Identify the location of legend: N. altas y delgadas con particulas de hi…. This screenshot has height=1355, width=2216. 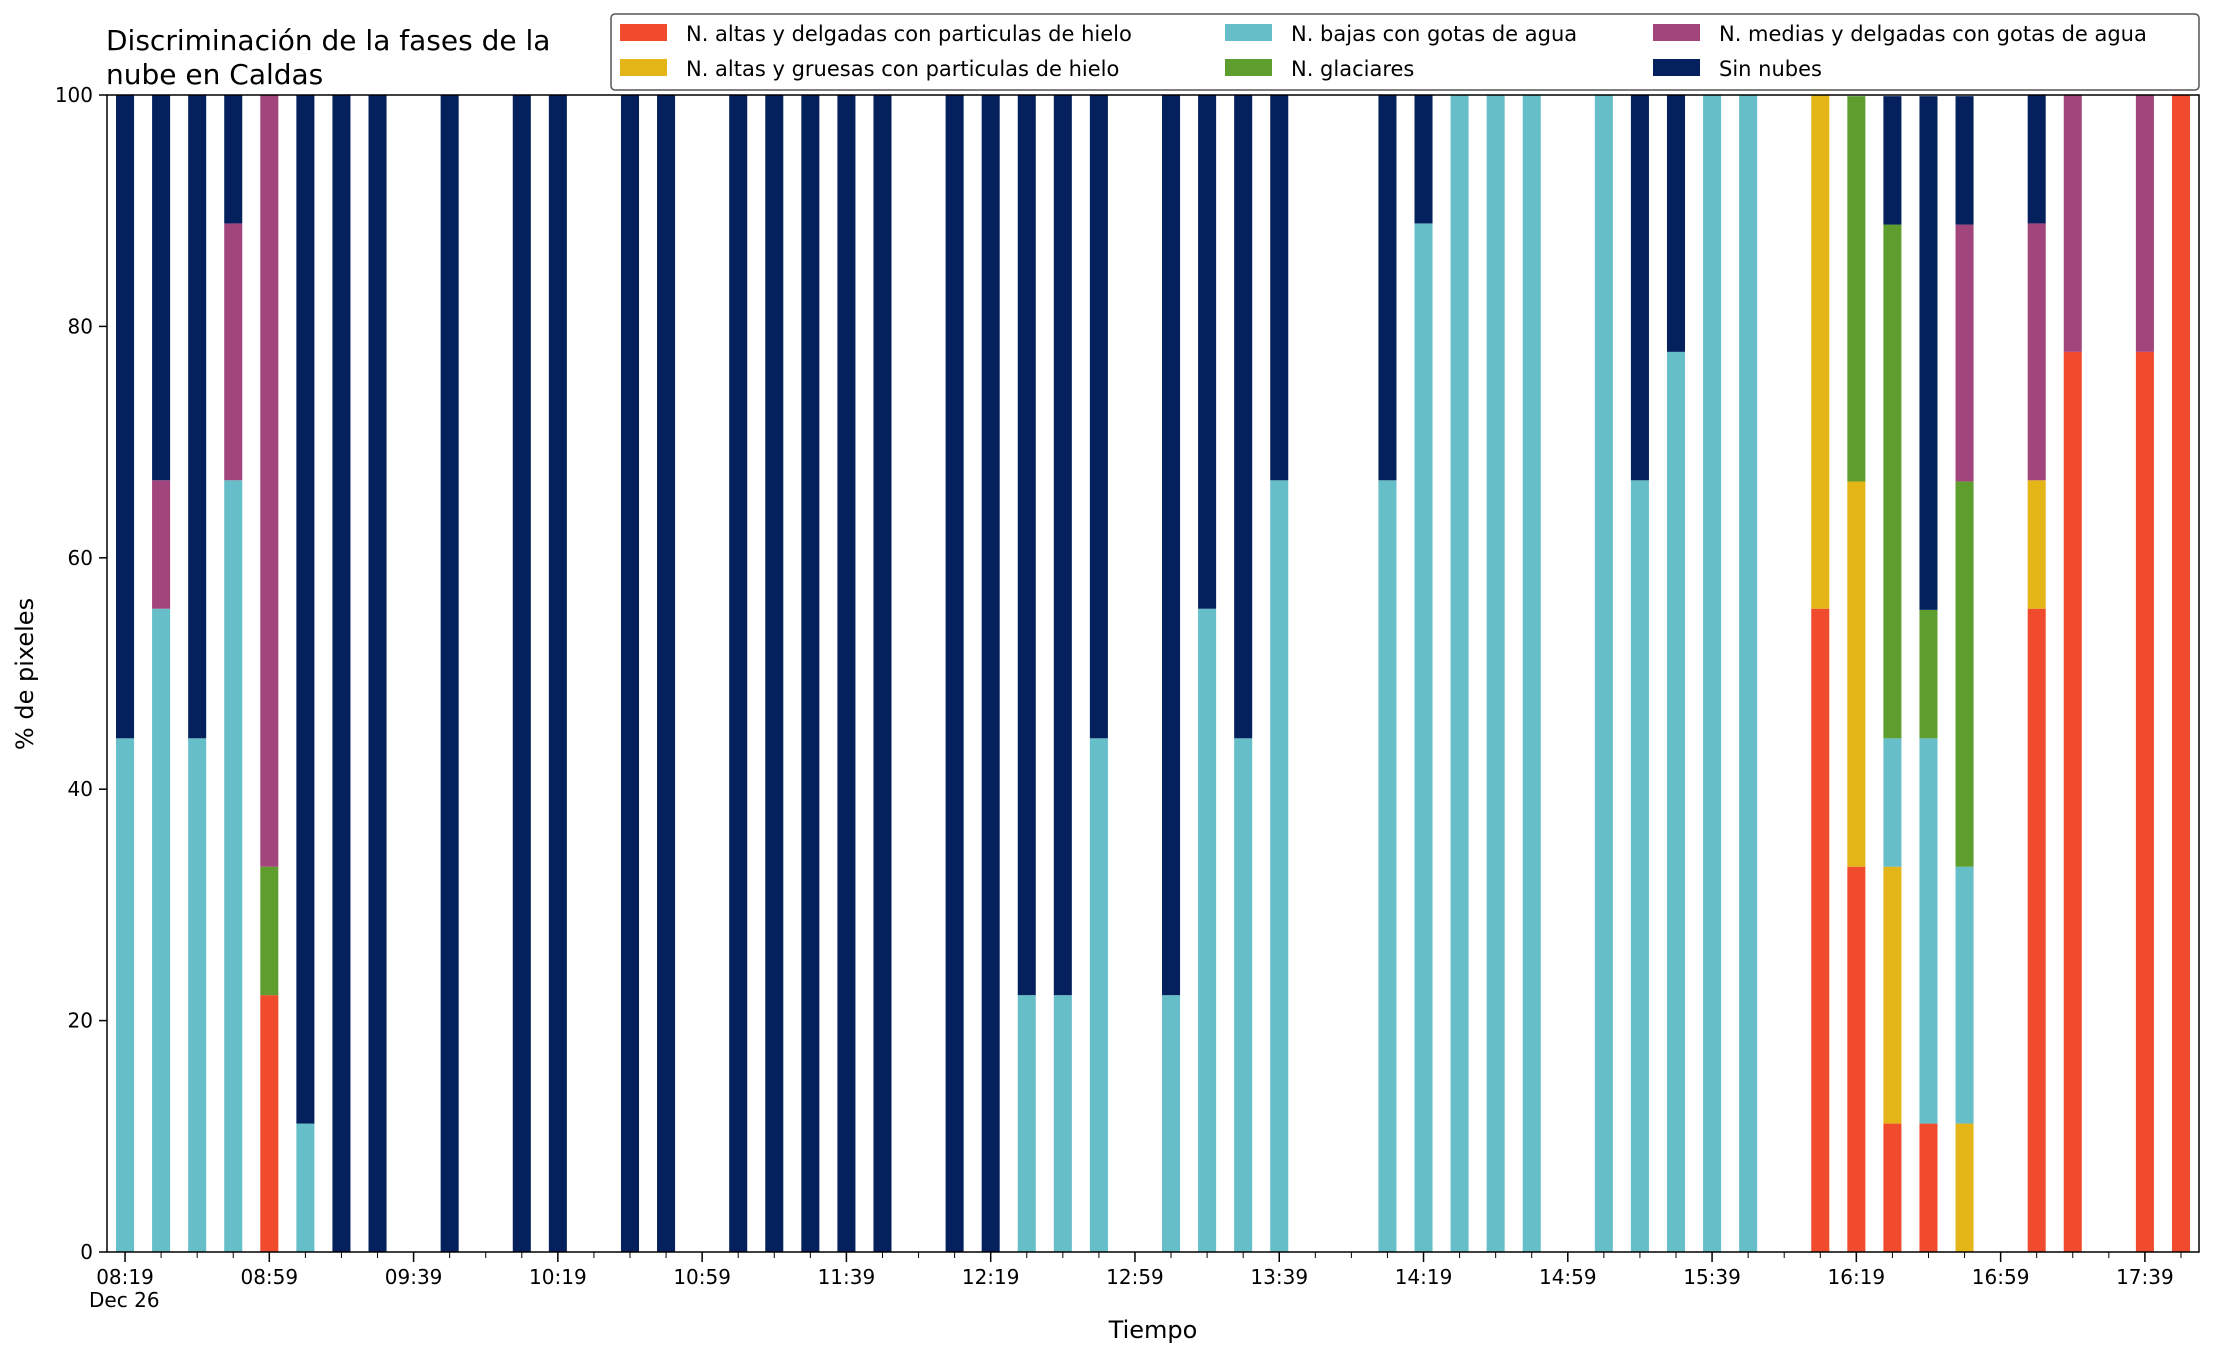
(1405, 52).